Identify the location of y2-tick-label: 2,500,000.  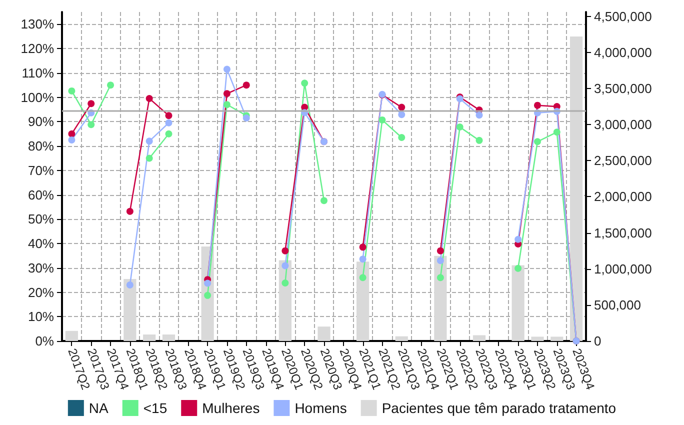
(623, 160).